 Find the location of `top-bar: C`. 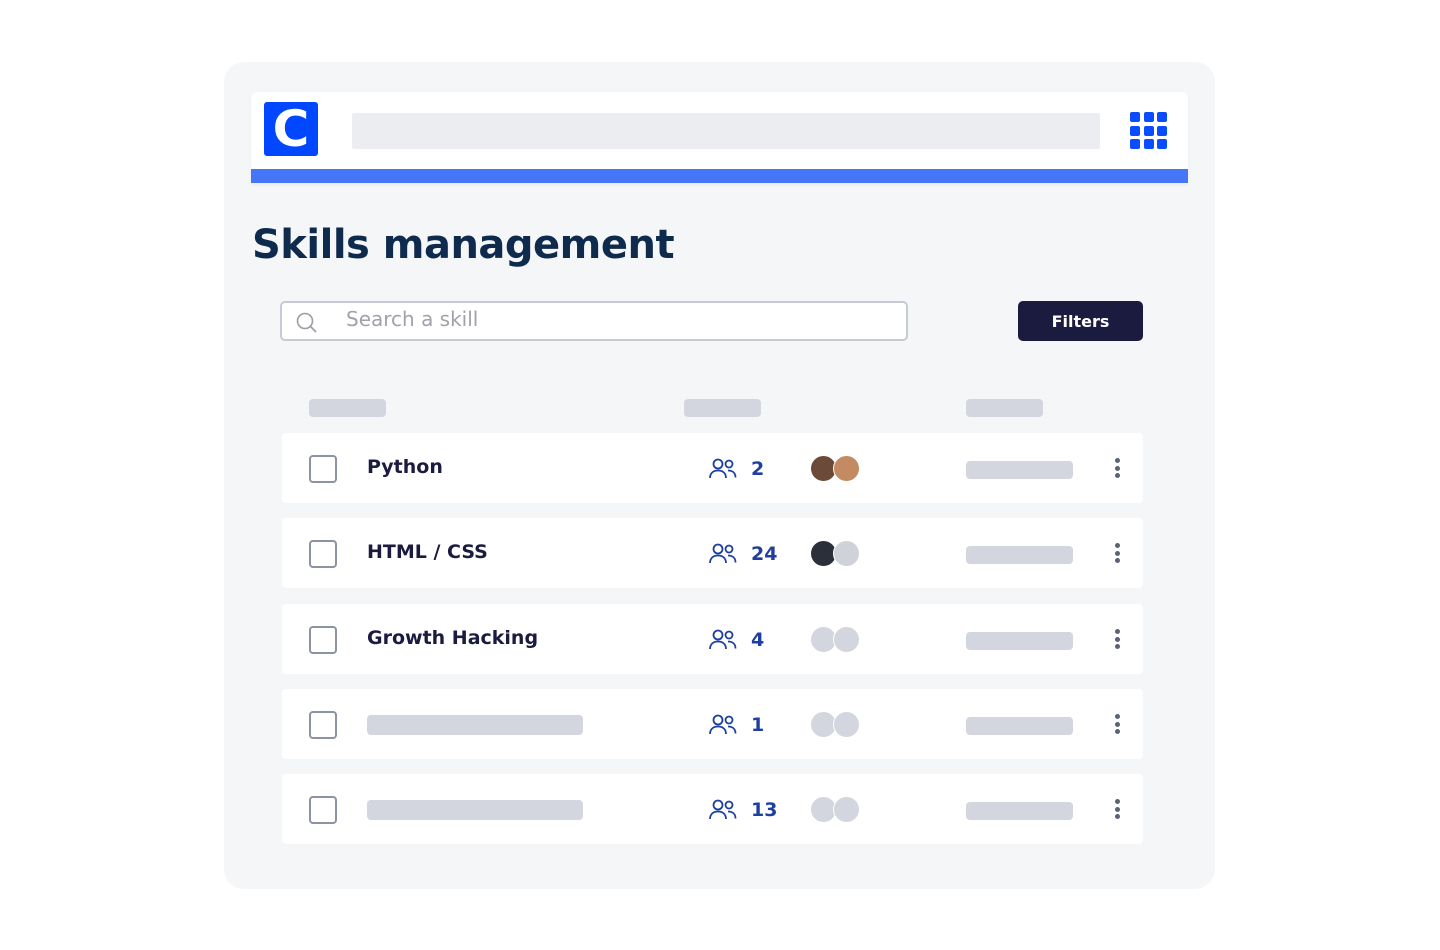

top-bar: C is located at coordinates (719, 137).